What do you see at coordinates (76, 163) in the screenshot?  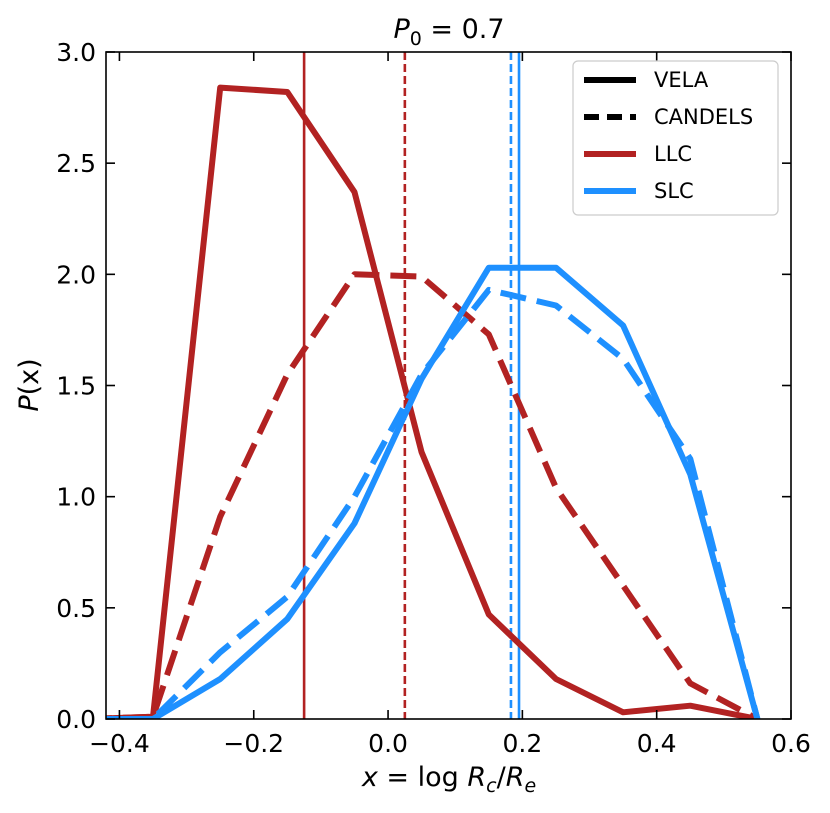 I see `y-tick-label: 2.5` at bounding box center [76, 163].